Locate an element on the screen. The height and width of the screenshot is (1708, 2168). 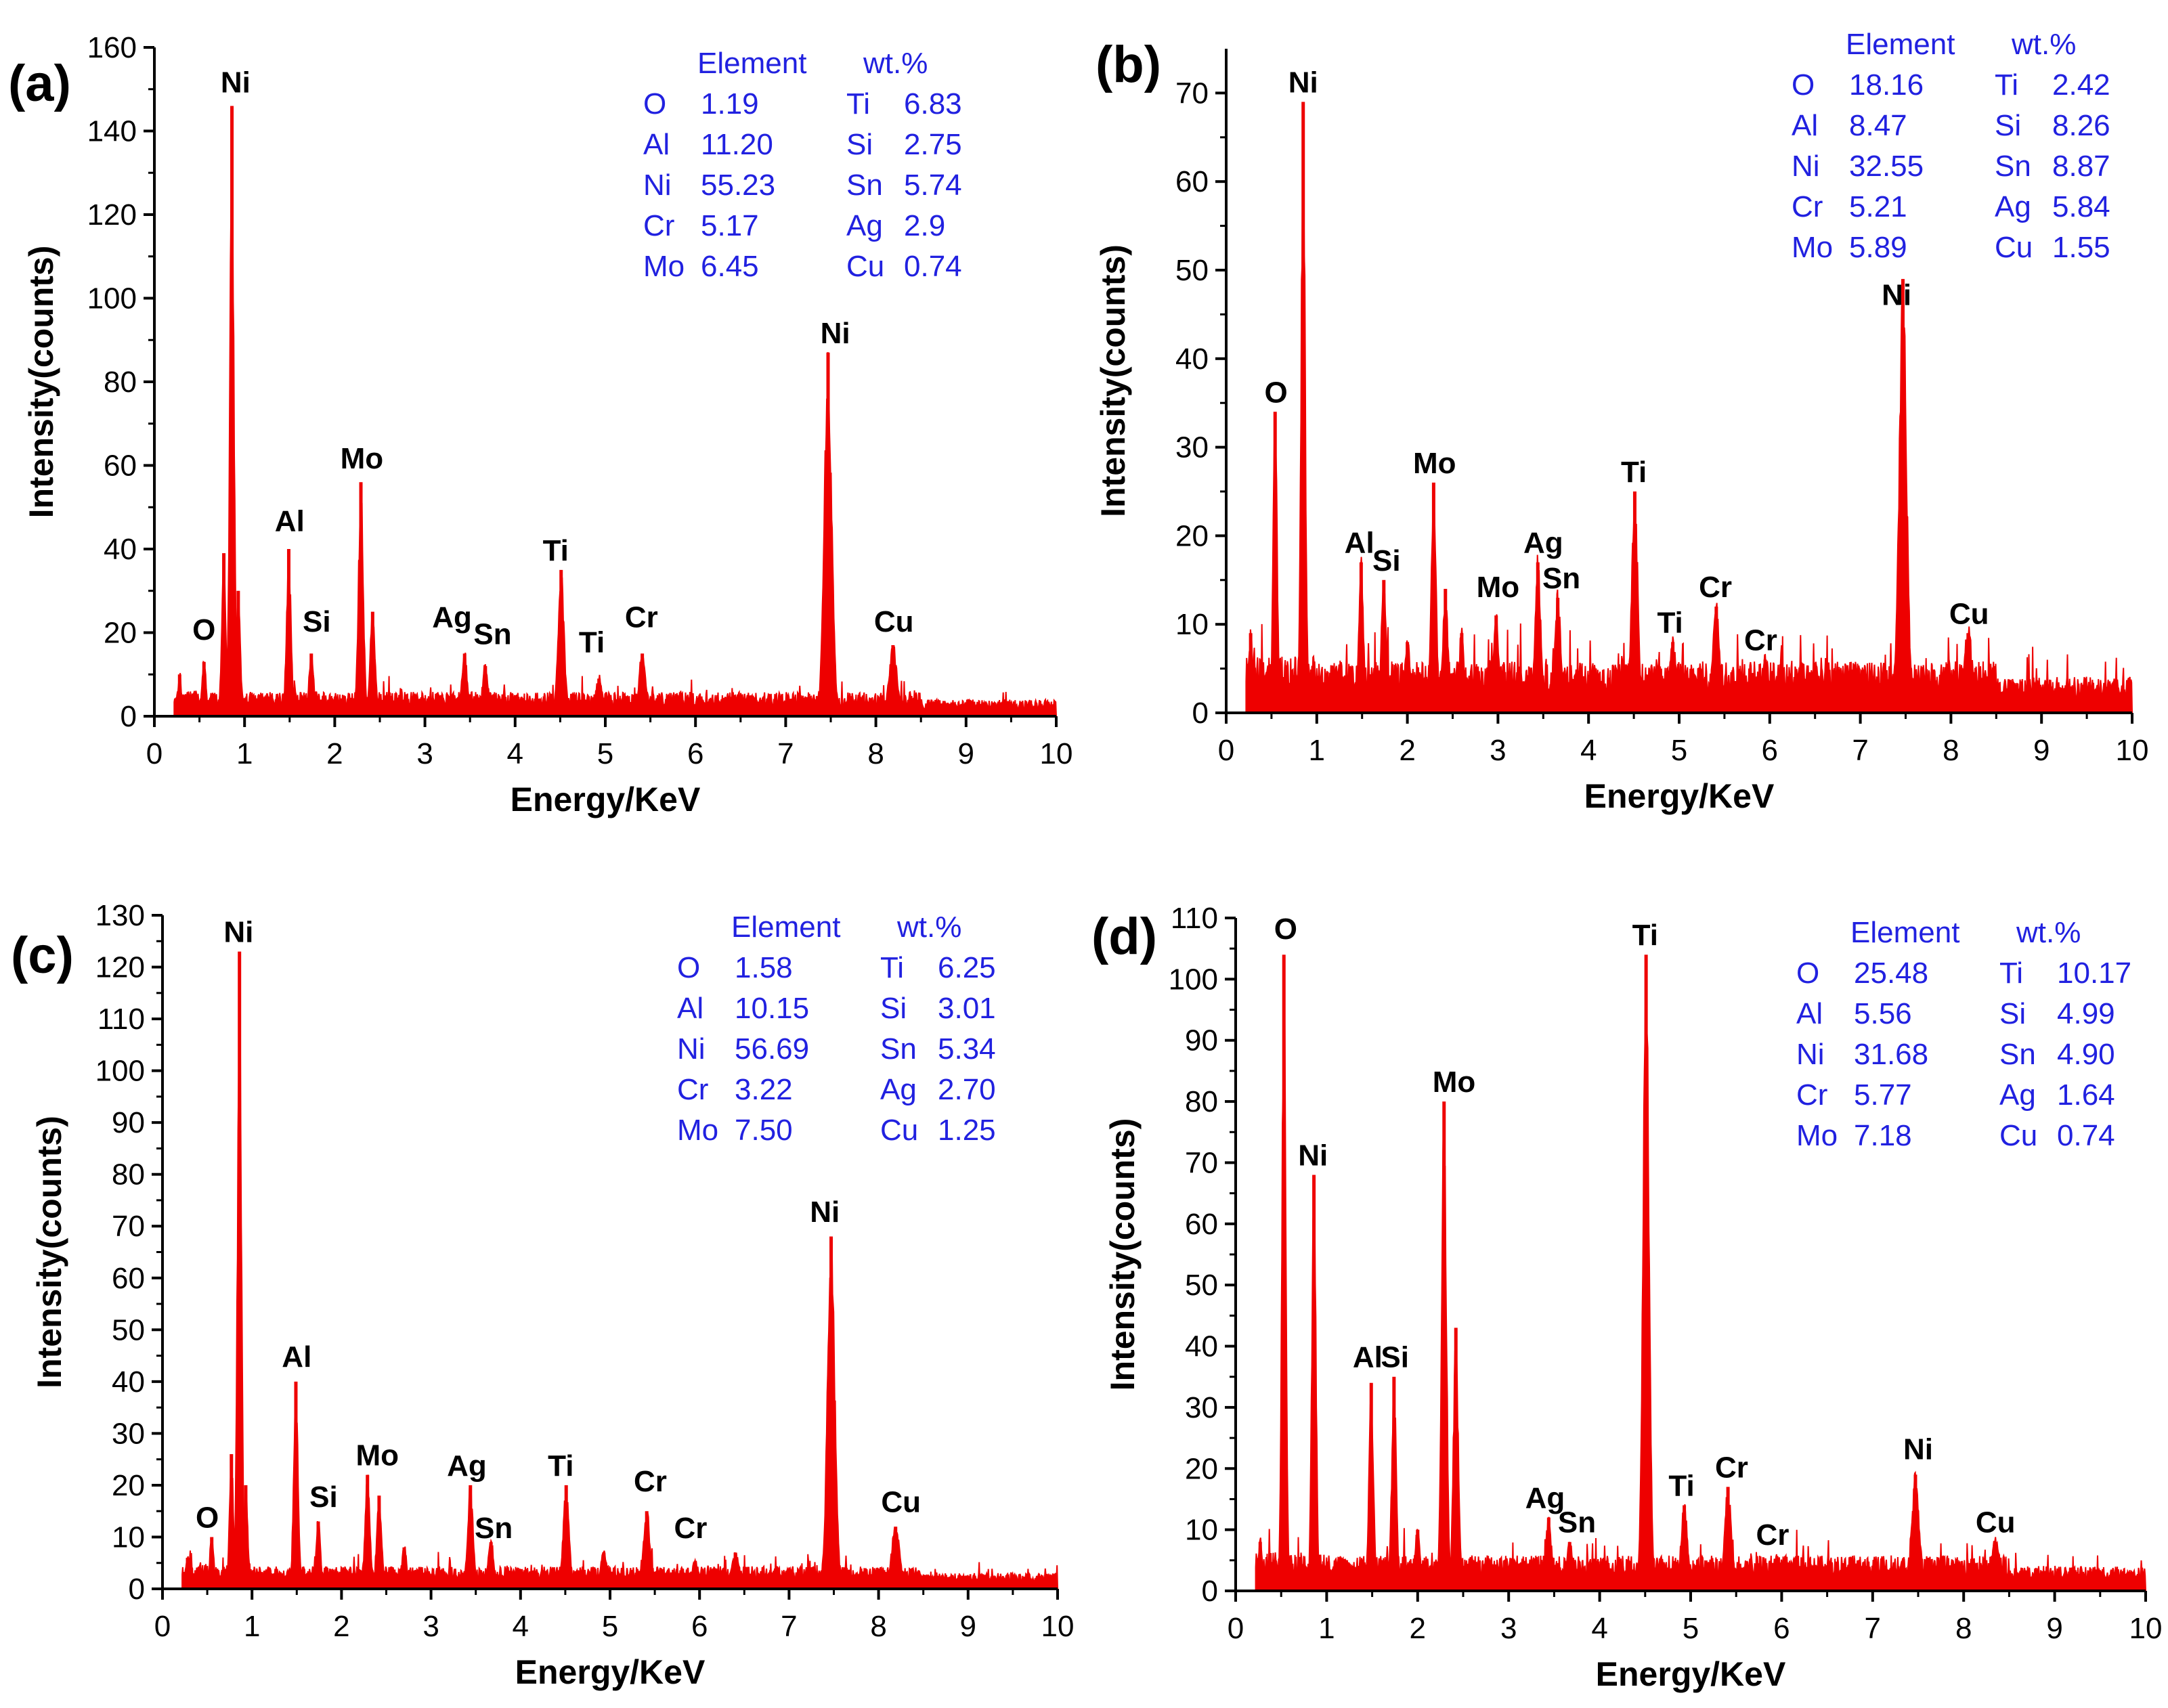
y-tick-label: 70 is located at coordinates (128, 1226).